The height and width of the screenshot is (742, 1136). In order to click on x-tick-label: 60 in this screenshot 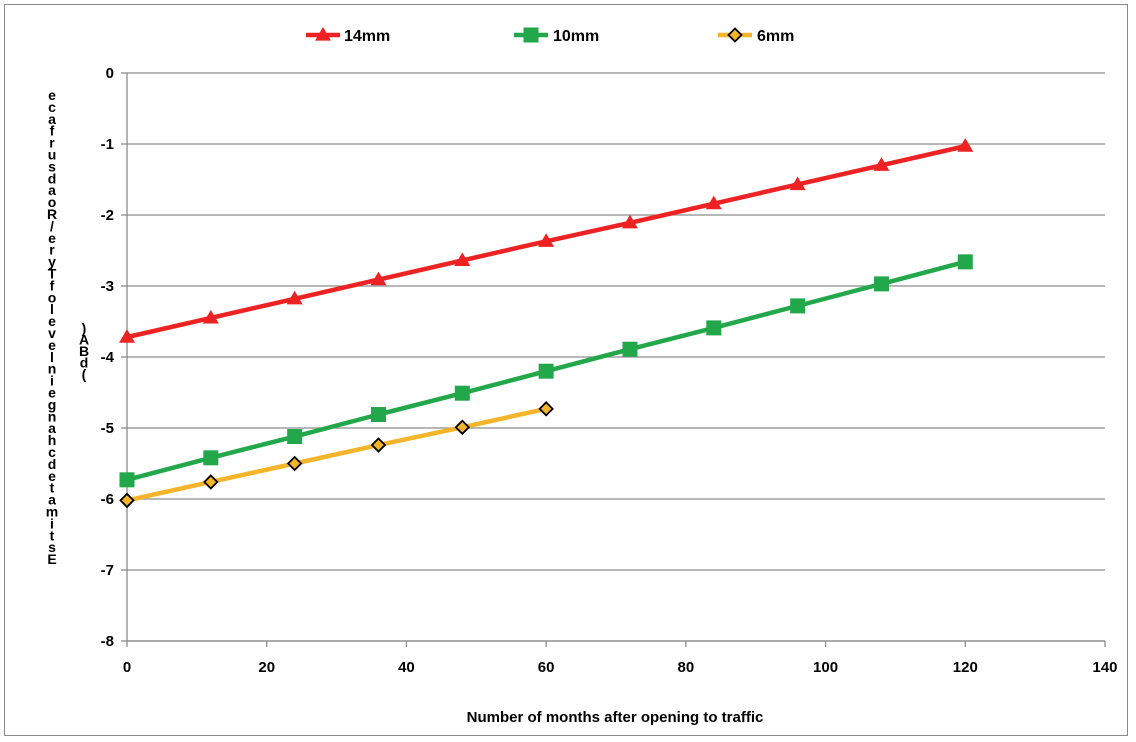, I will do `click(546, 667)`.